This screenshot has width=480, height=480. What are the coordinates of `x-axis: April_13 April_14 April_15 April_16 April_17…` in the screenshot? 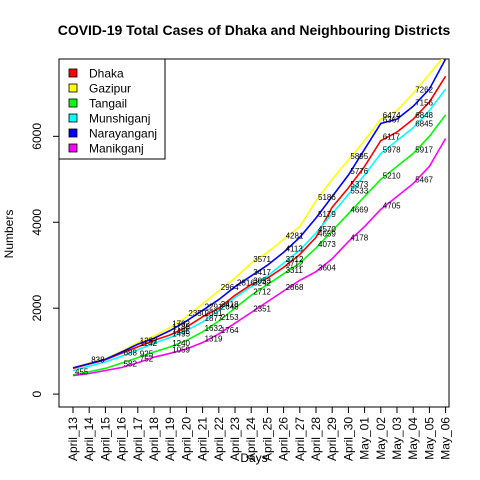 It's located at (259, 434).